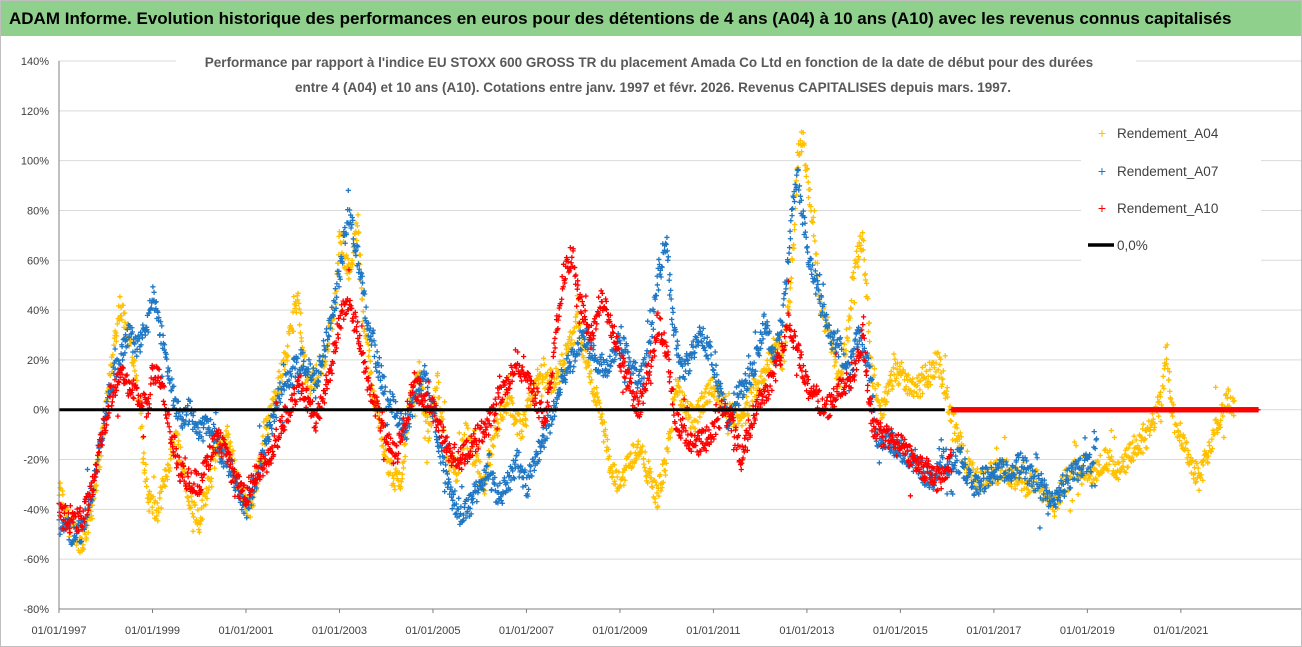 This screenshot has height=647, width=1302. I want to click on x-tick-label: 01/01/2009, so click(619, 631).